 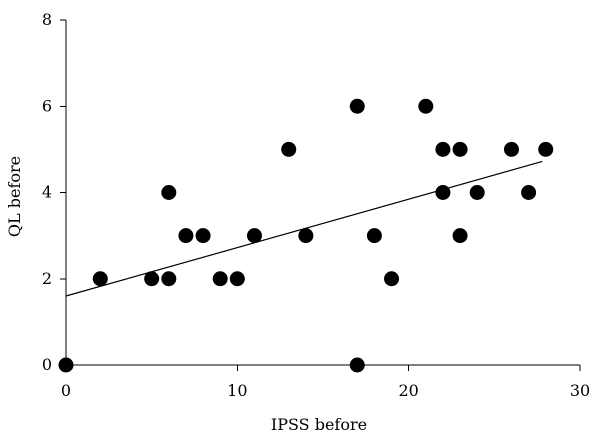 I want to click on x-axis-title: IPSS before, so click(x=319, y=424).